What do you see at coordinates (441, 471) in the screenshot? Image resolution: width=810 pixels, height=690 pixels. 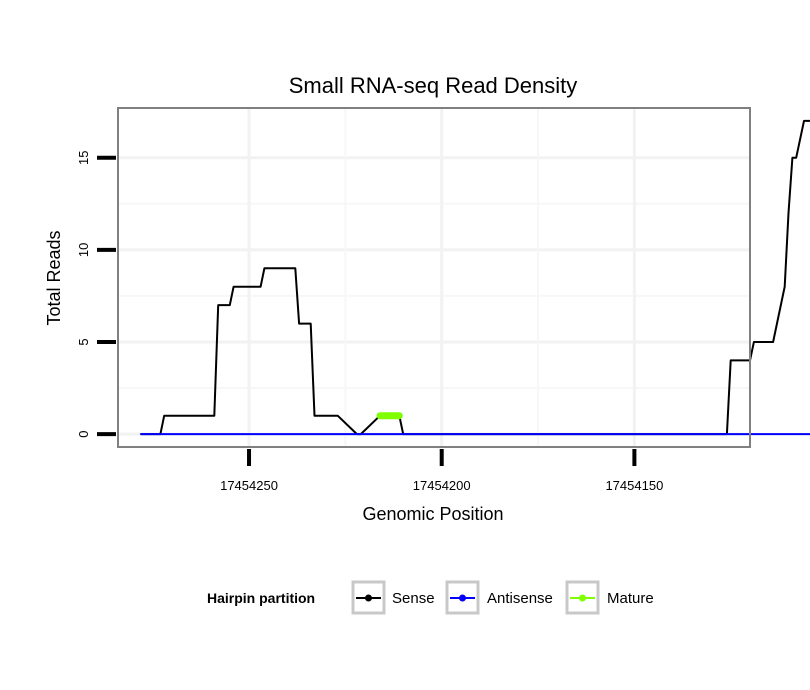 I see `x-axis: 17454250 17454200 17454150` at bounding box center [441, 471].